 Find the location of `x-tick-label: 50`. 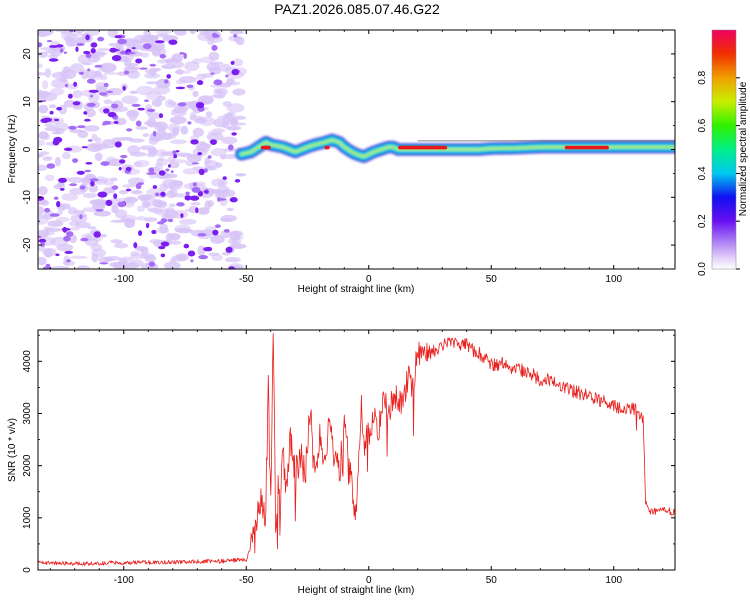

x-tick-label: 50 is located at coordinates (492, 279).